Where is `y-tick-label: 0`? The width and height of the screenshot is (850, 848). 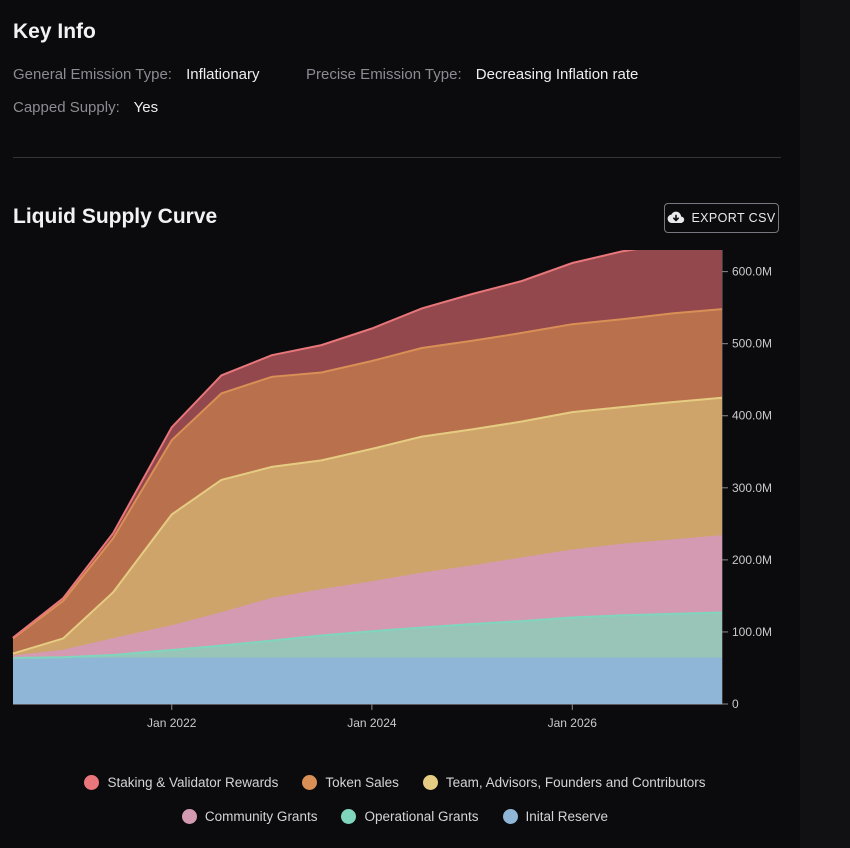 y-tick-label: 0 is located at coordinates (735, 704).